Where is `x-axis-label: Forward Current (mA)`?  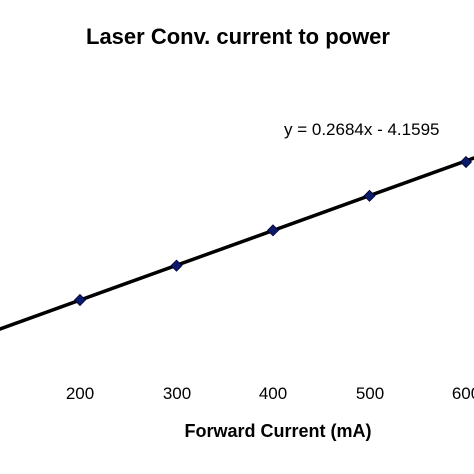 x-axis-label: Forward Current (mA) is located at coordinates (277, 431).